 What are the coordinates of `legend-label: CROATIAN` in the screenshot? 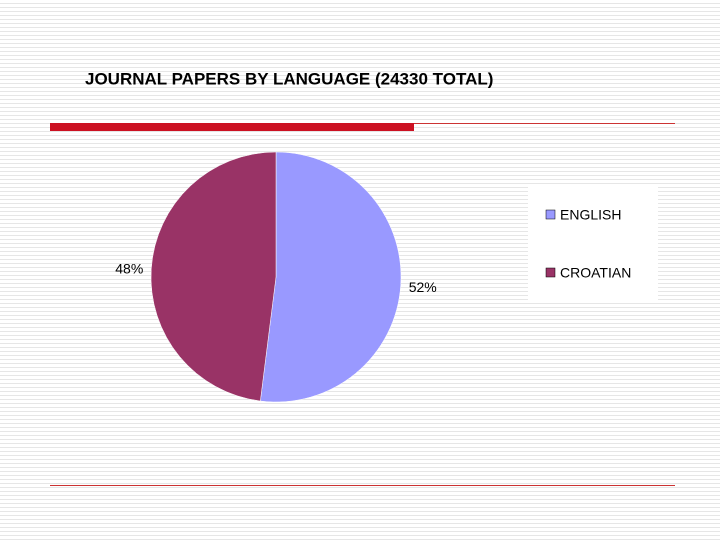 It's located at (595, 273).